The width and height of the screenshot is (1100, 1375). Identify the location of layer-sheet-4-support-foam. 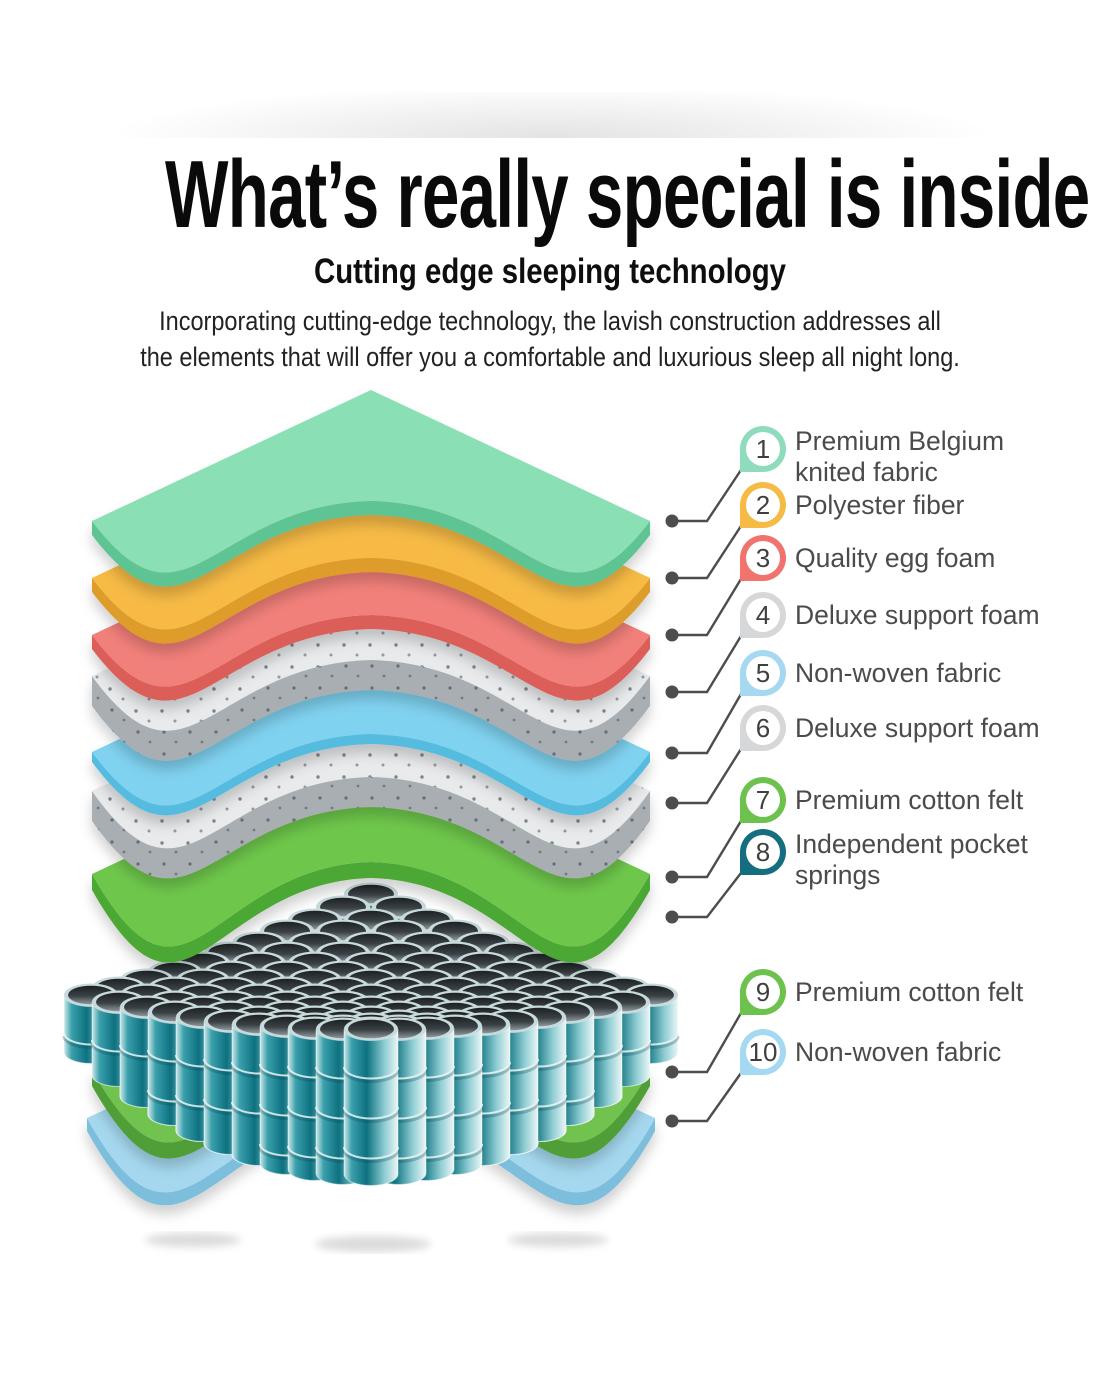
(371, 653).